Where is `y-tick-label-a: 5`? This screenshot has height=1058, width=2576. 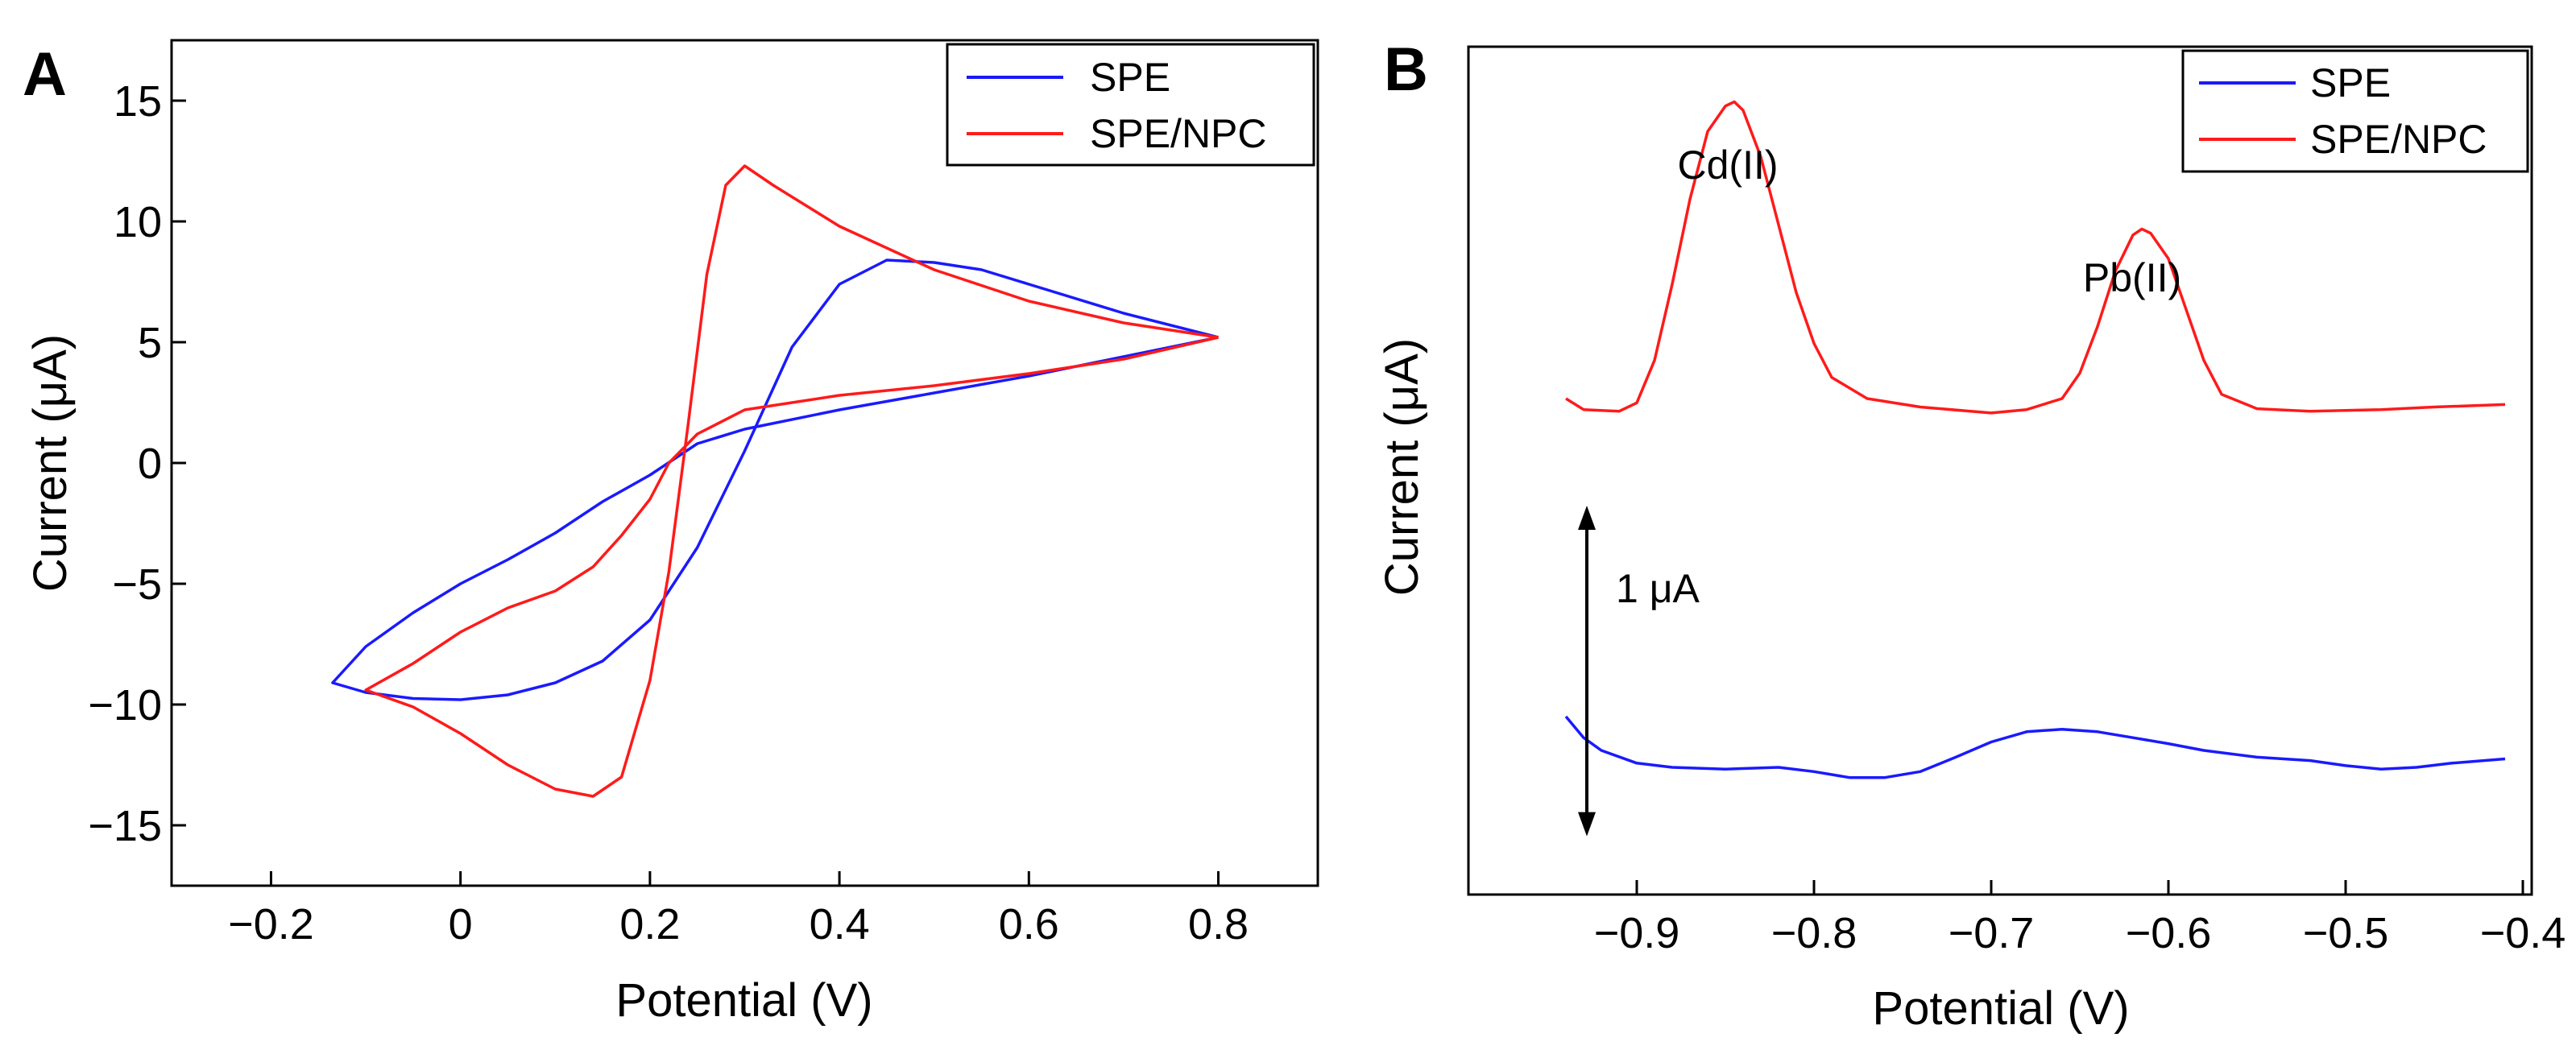 y-tick-label-a: 5 is located at coordinates (150, 343).